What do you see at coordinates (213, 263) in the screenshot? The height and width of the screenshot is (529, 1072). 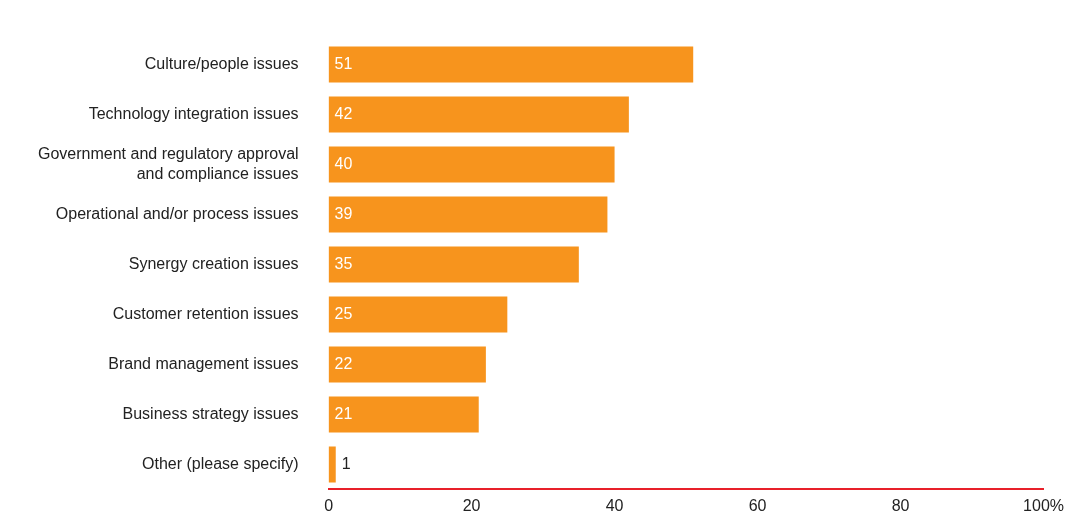 I see `y-tick-label: Synergy creation issues` at bounding box center [213, 263].